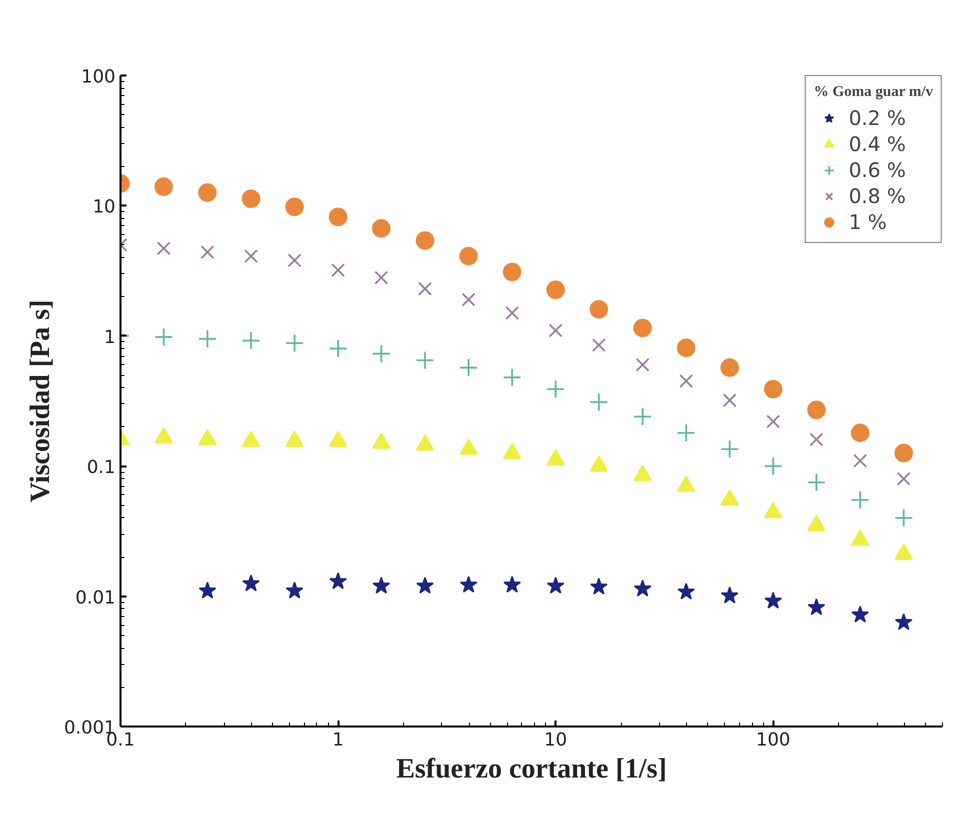  What do you see at coordinates (110, 337) in the screenshot?
I see `y-tick-label: 1` at bounding box center [110, 337].